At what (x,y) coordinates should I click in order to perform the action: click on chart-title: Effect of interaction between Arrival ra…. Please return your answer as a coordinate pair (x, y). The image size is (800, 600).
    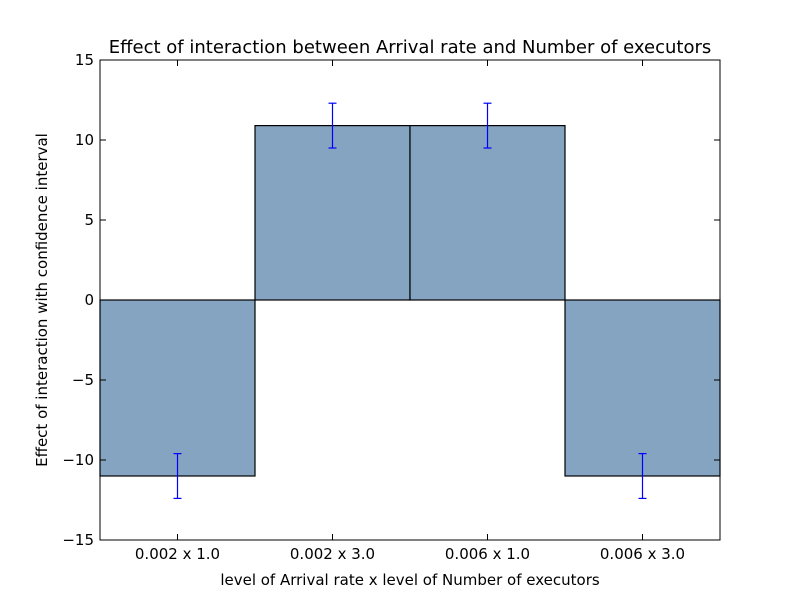
    Looking at the image, I should click on (410, 47).